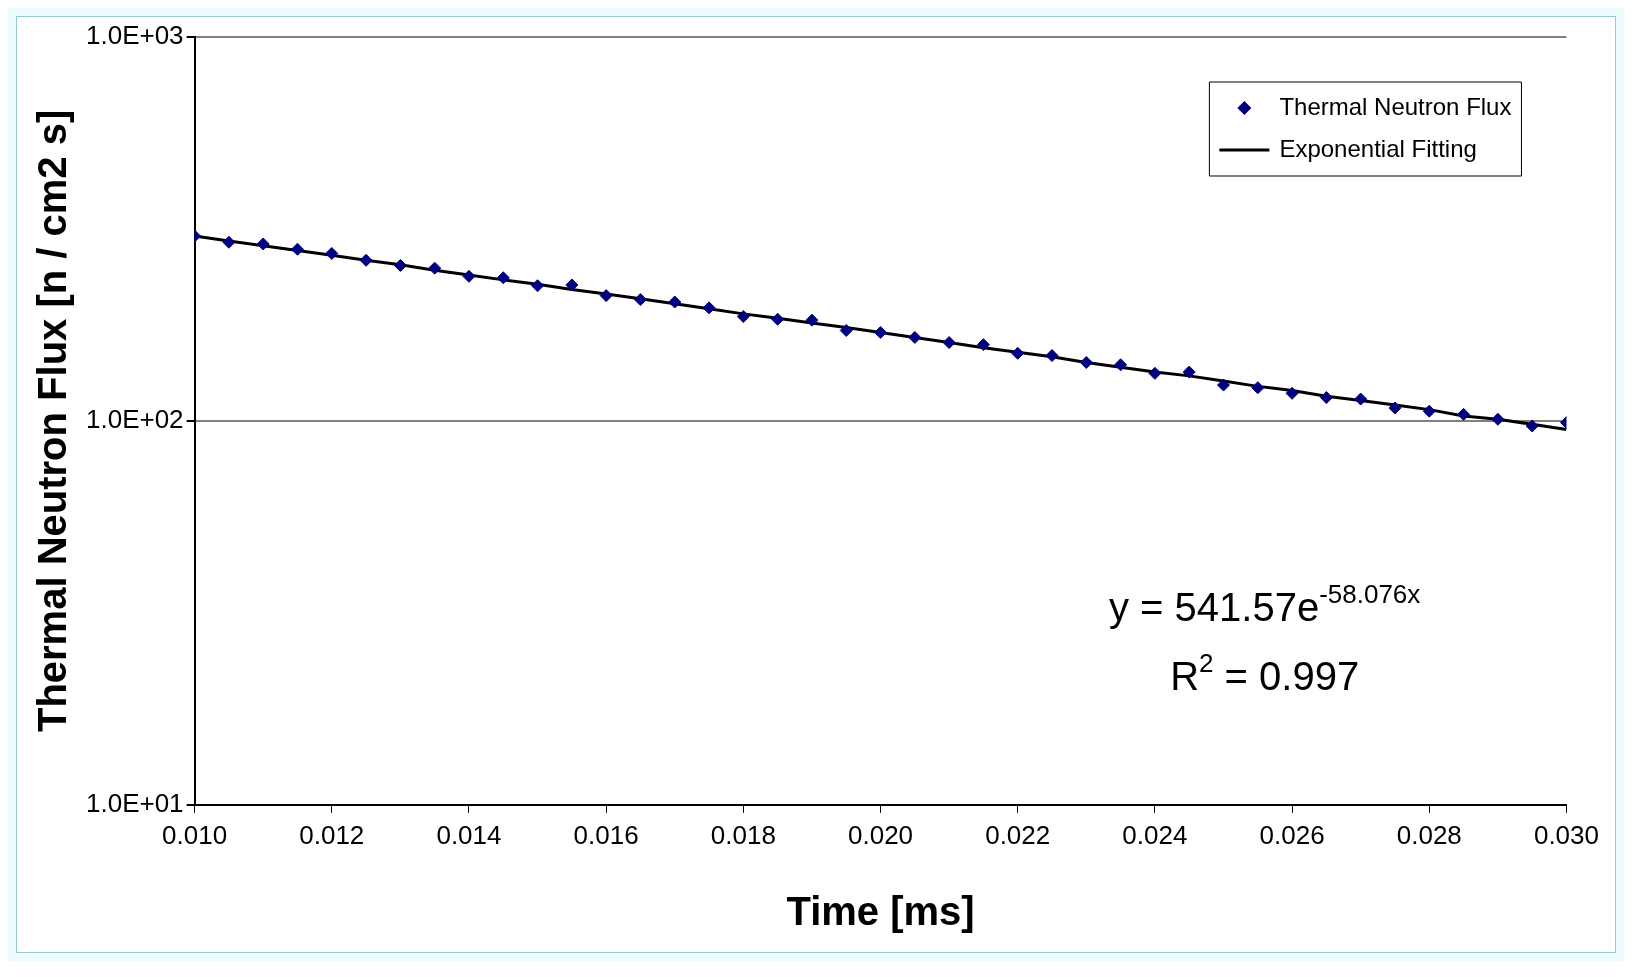 The height and width of the screenshot is (977, 1639). What do you see at coordinates (1378, 148) in the screenshot?
I see `legend-label: Exponential Fitting` at bounding box center [1378, 148].